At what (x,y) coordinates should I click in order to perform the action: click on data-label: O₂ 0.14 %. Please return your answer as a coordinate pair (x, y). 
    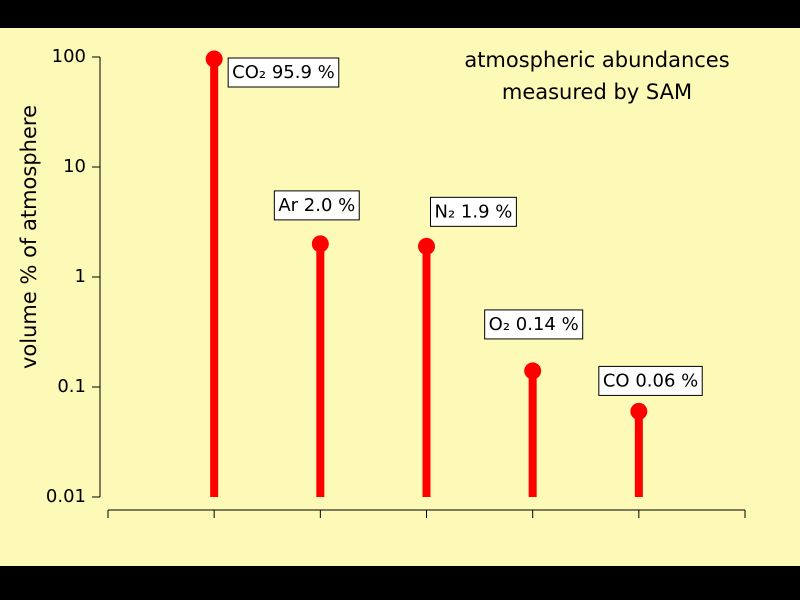
    Looking at the image, I should click on (534, 324).